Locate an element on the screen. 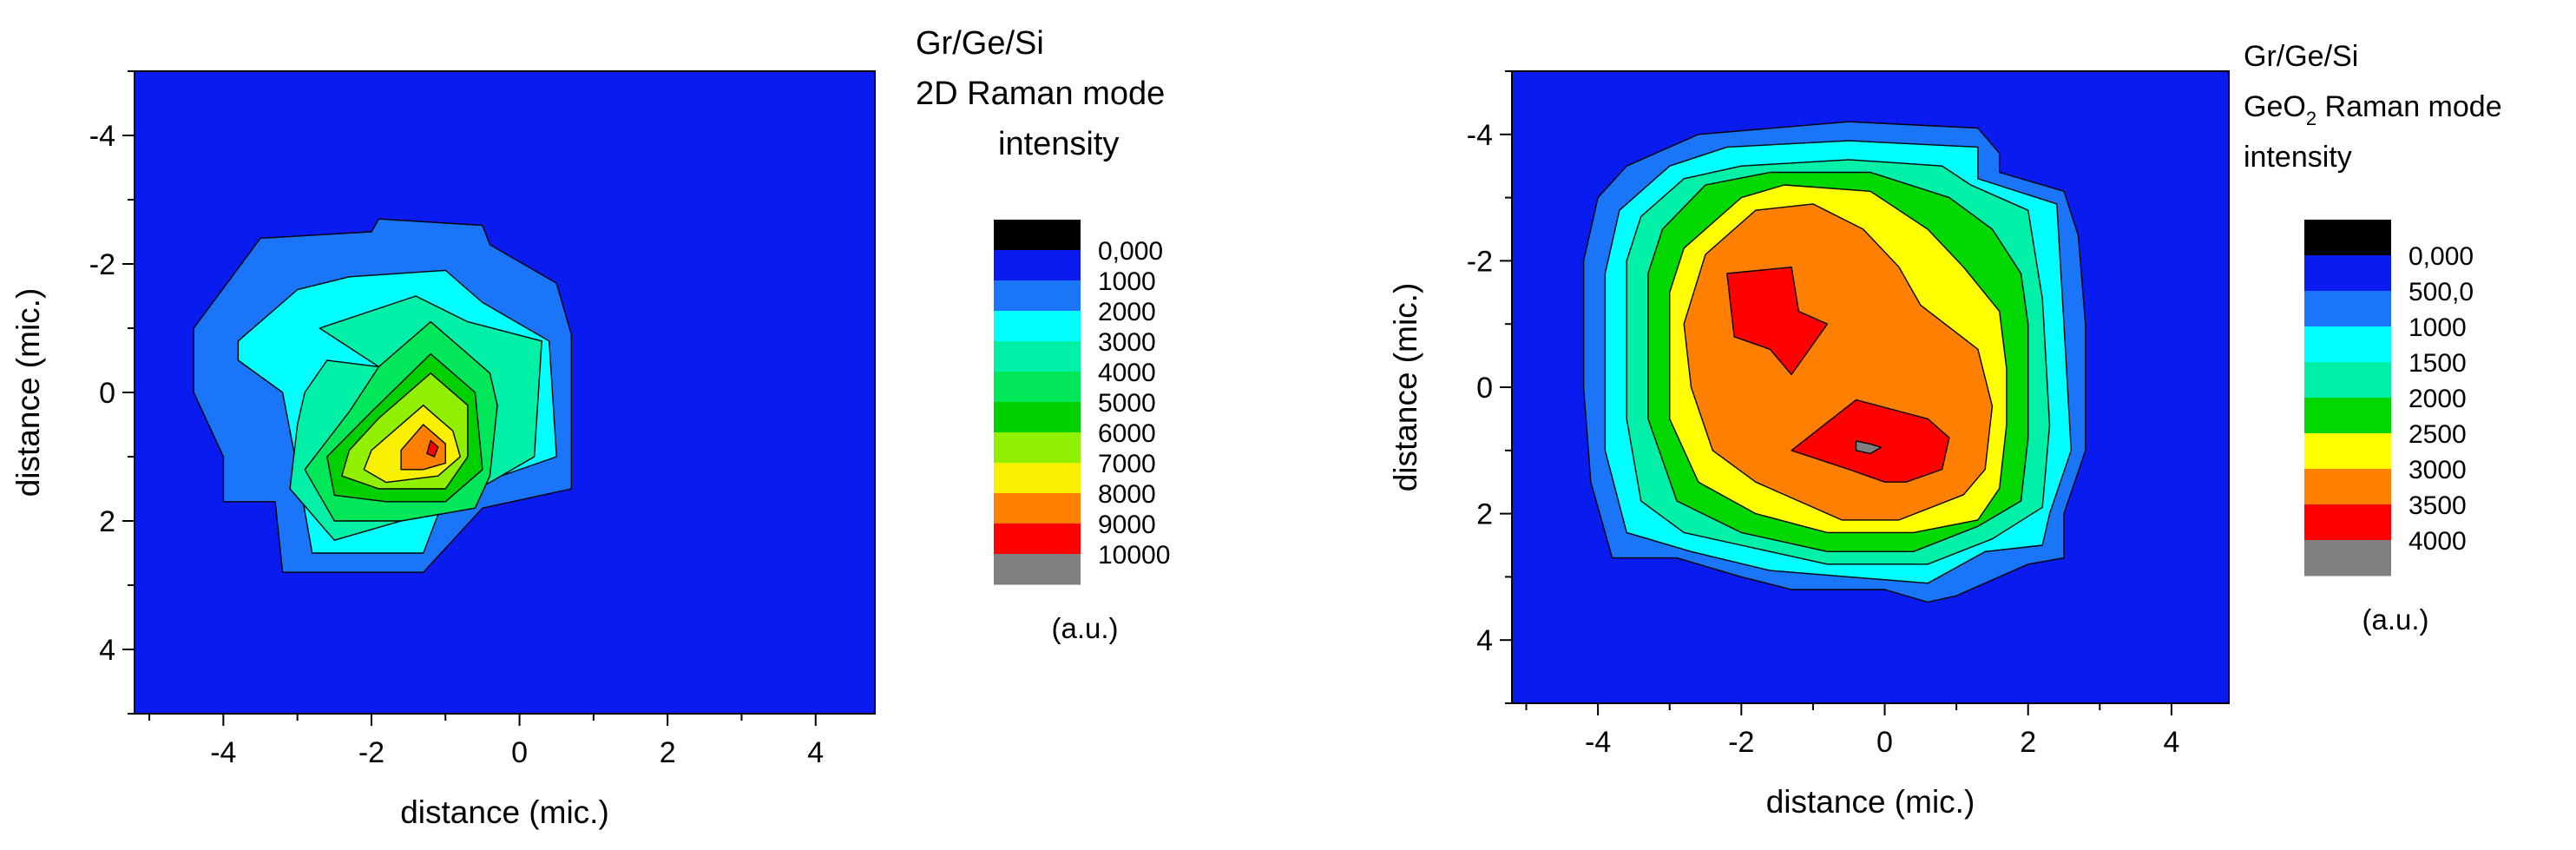  colorbar-label: 5000 is located at coordinates (1127, 403).